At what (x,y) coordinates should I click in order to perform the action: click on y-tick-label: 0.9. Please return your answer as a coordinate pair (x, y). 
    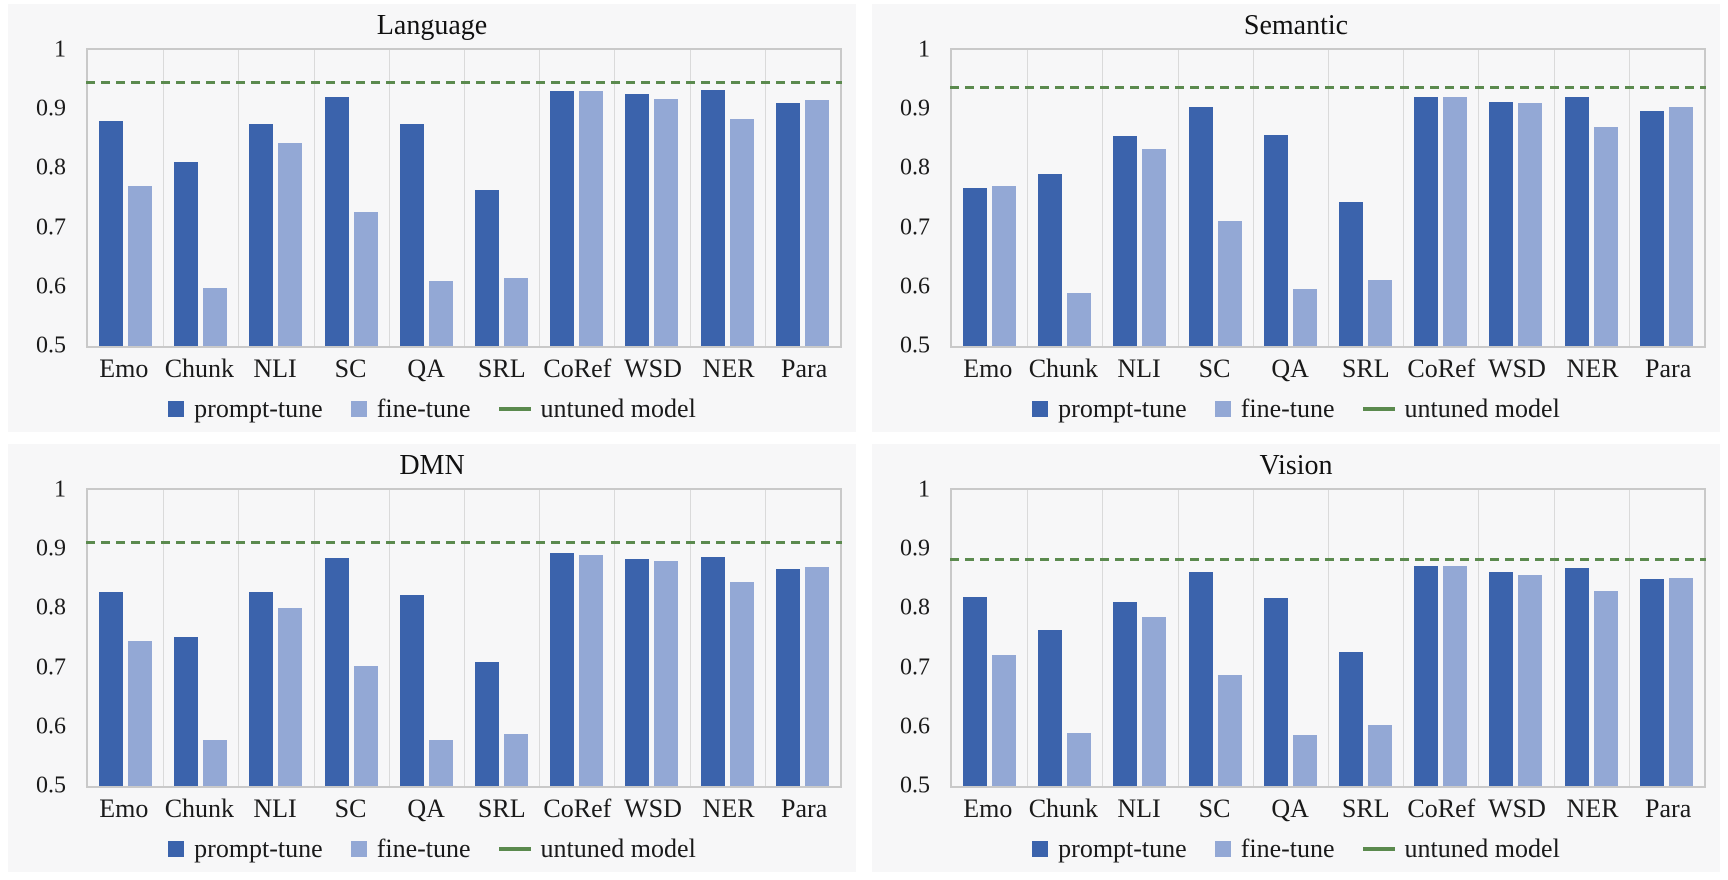
    Looking at the image, I should click on (51, 548).